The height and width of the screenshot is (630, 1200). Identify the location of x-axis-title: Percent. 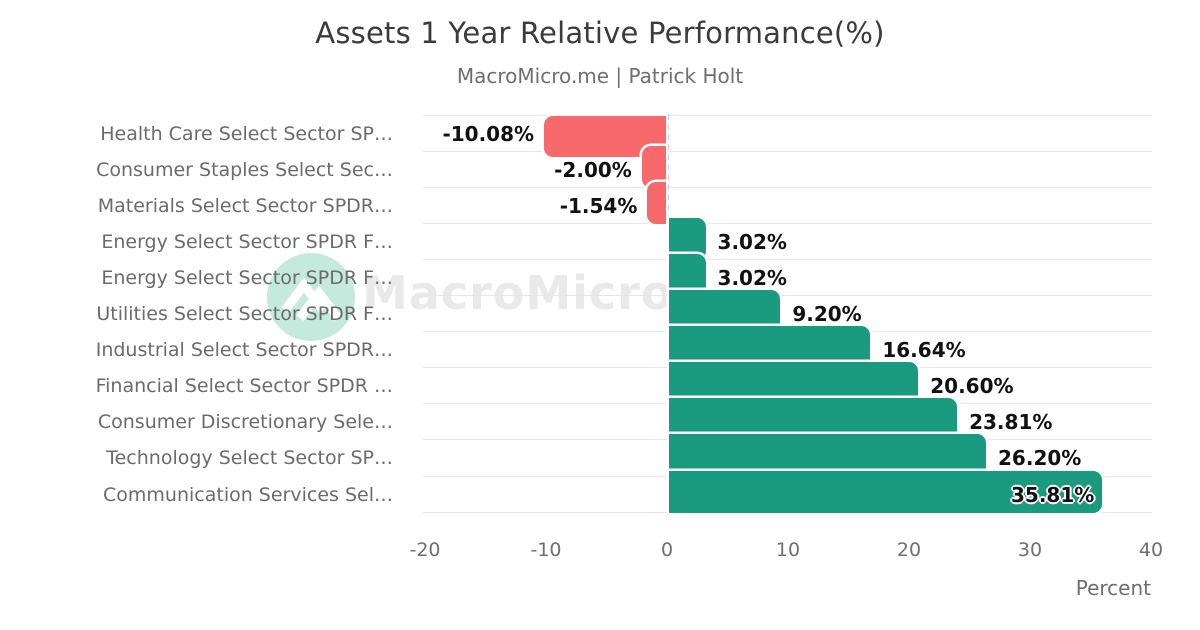
(1113, 588).